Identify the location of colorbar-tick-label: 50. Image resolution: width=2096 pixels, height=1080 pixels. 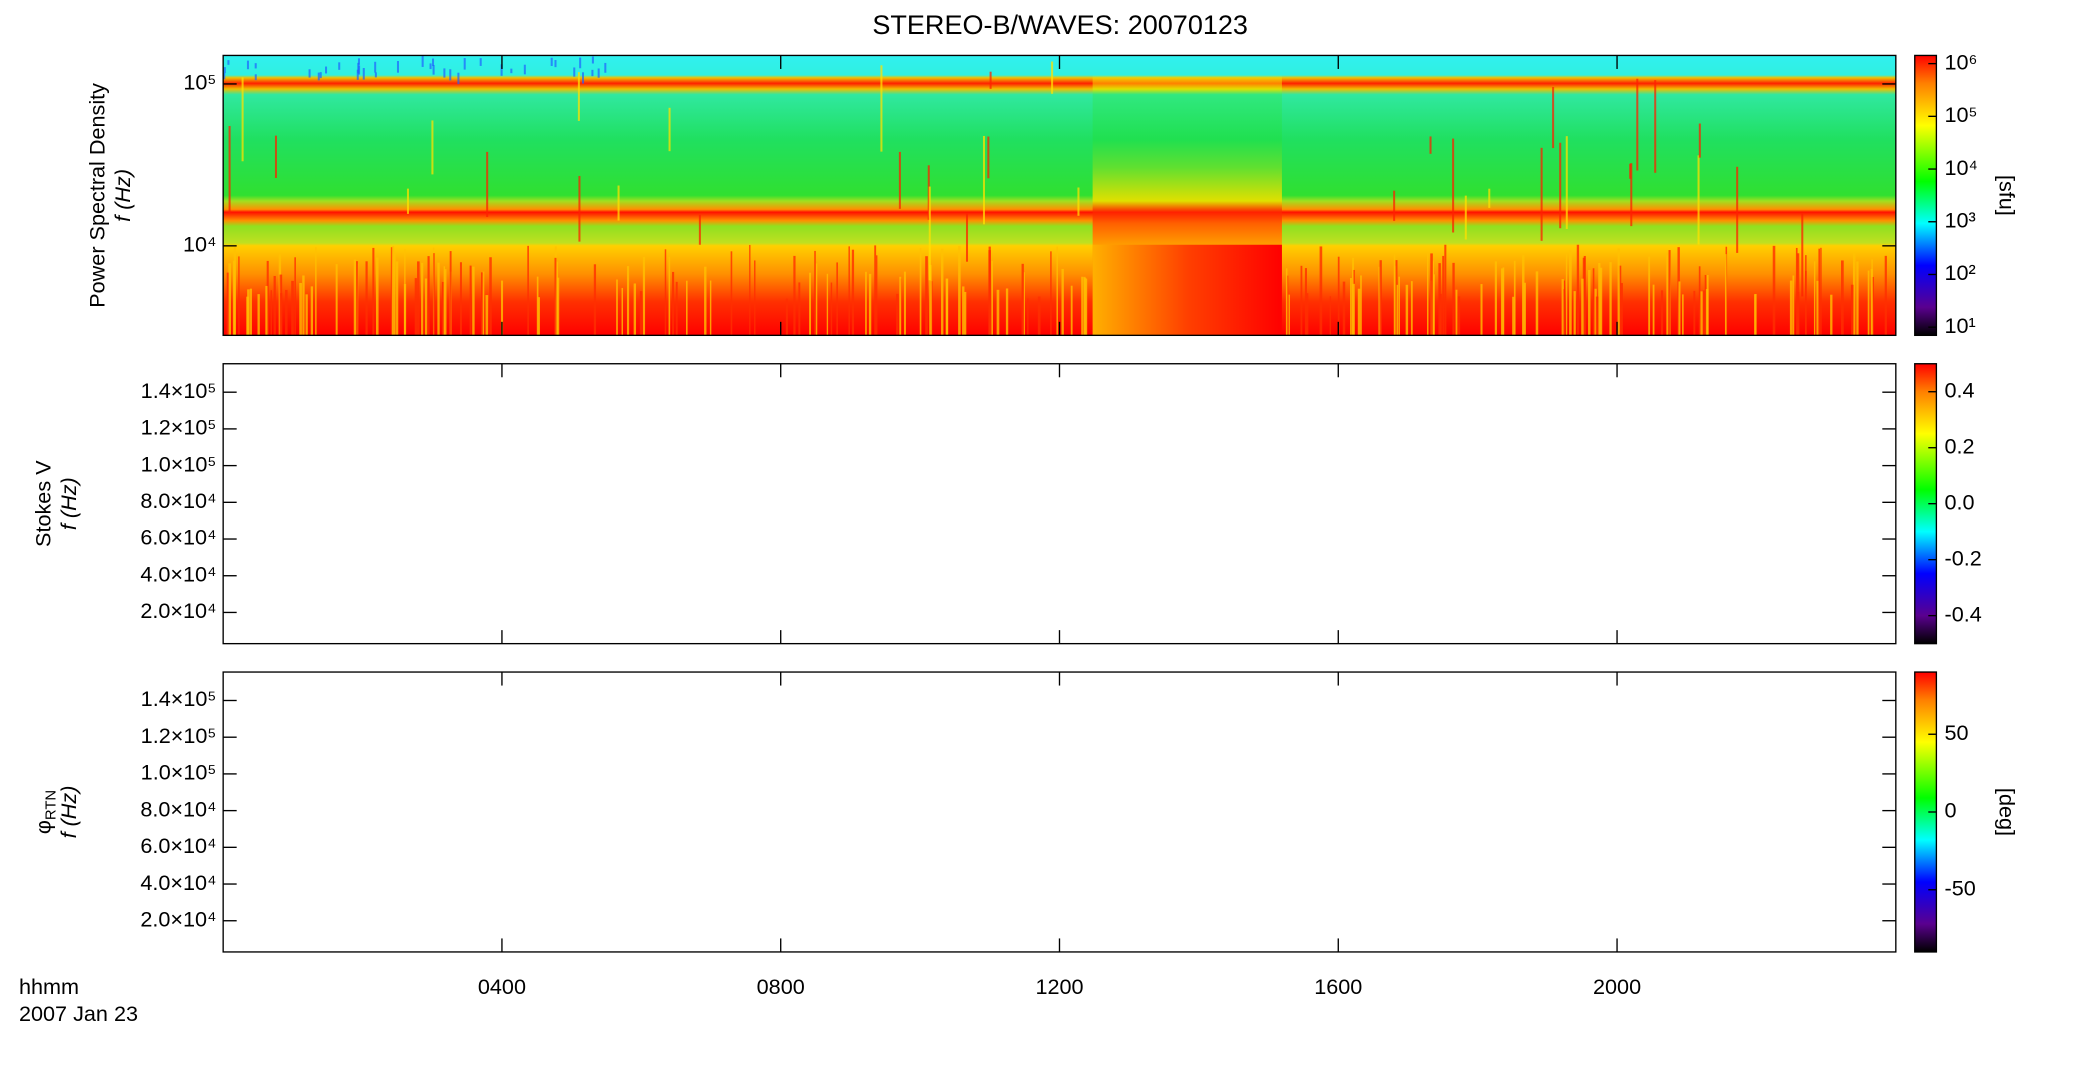
(1957, 732).